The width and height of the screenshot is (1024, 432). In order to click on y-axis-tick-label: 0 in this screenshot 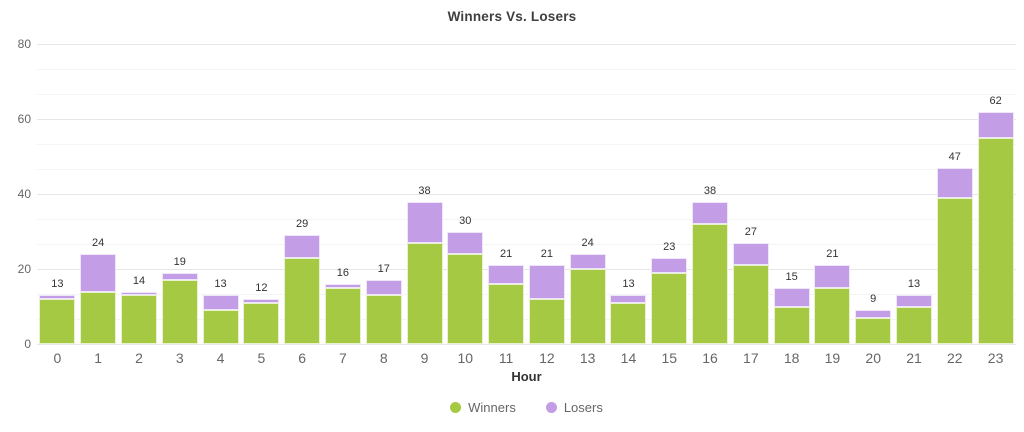, I will do `click(27, 344)`.